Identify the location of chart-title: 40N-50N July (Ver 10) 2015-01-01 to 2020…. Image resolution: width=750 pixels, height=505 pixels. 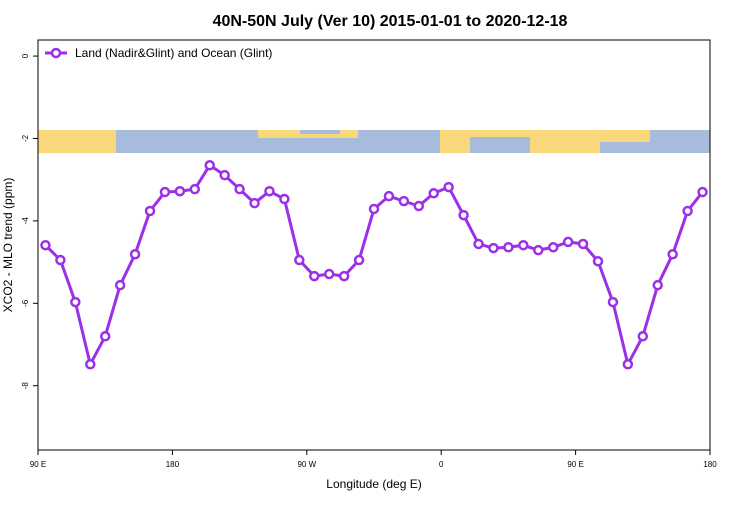
(390, 21).